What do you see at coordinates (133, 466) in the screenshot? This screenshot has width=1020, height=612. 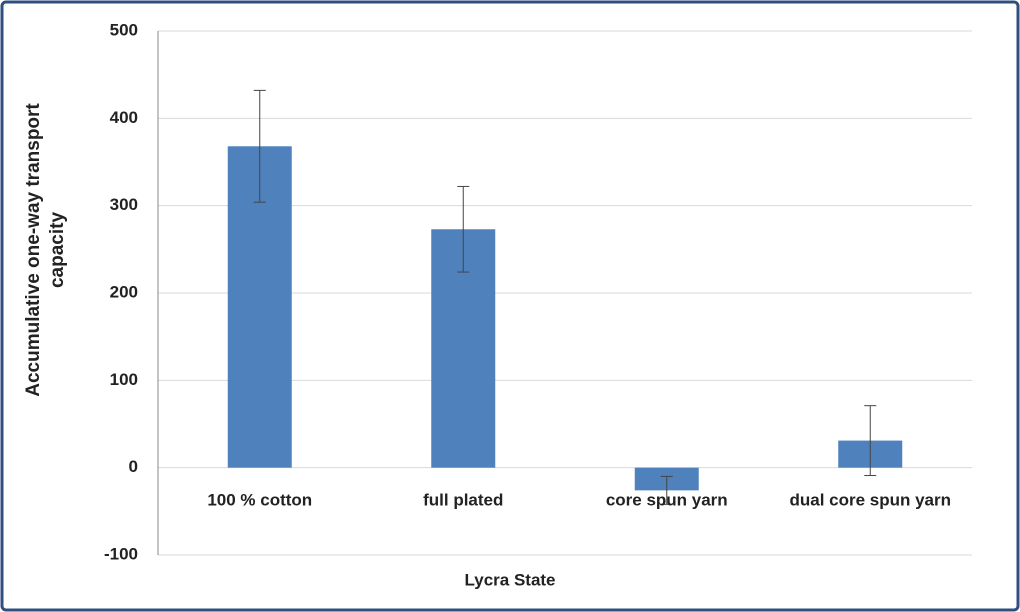 I see `y-tick-label: 0` at bounding box center [133, 466].